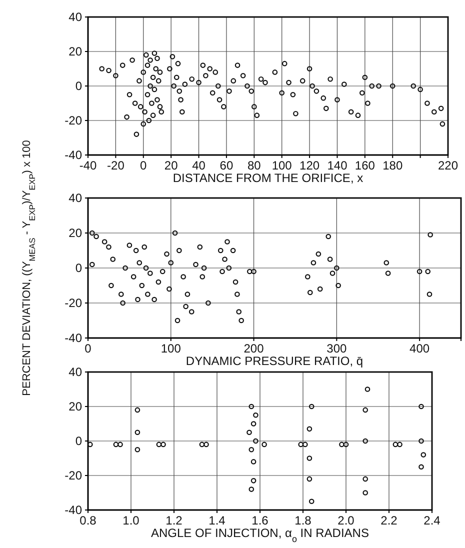 Image resolution: width=465 pixels, height=548 pixels. I want to click on x-tick-label: 60, so click(227, 165).